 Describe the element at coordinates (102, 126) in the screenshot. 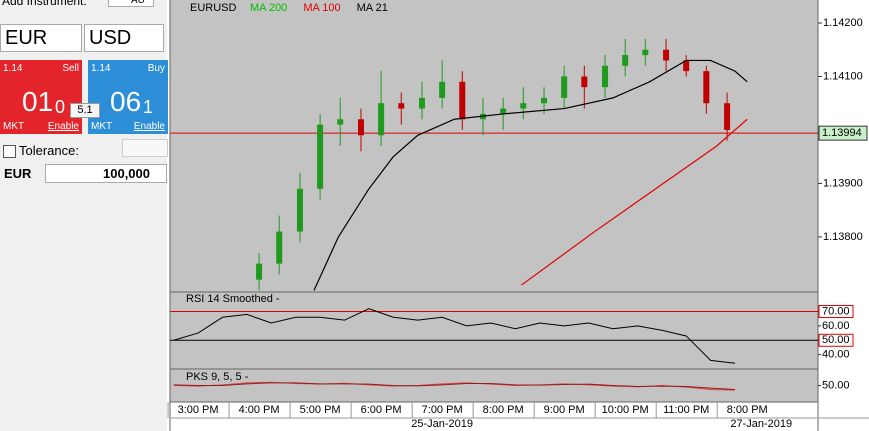

I see `buy-mode: MKT` at that location.